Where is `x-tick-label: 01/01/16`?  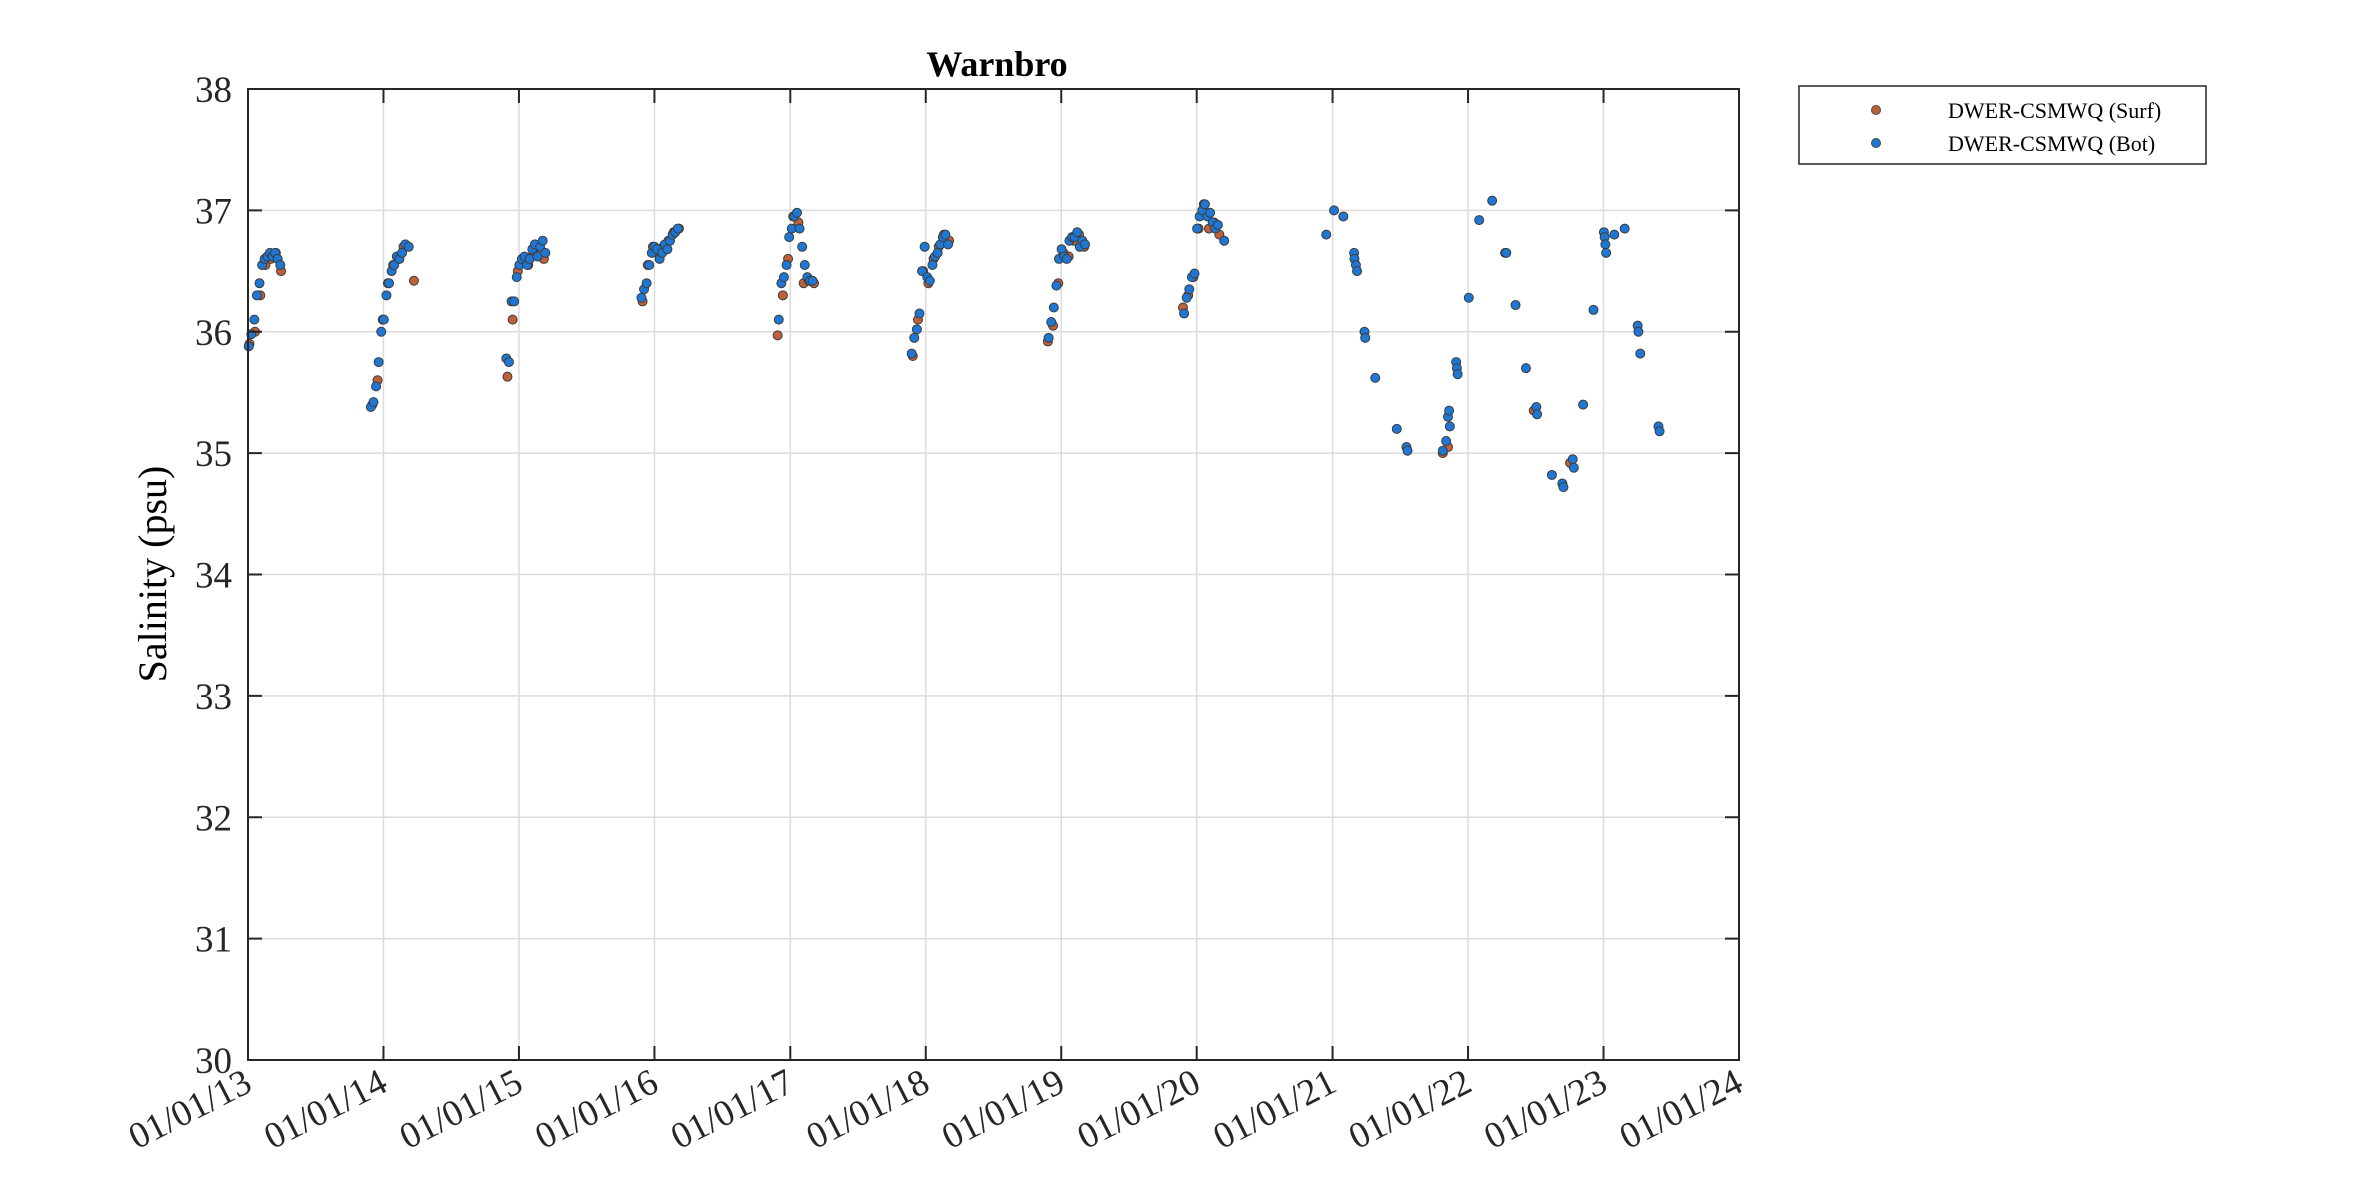 x-tick-label: 01/01/16 is located at coordinates (597, 1109).